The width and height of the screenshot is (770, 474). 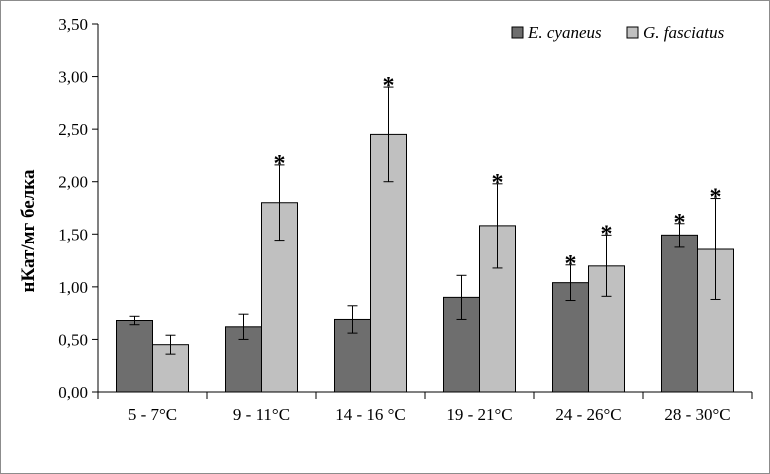 I want to click on y-tick-label: 3,50, so click(x=73, y=24).